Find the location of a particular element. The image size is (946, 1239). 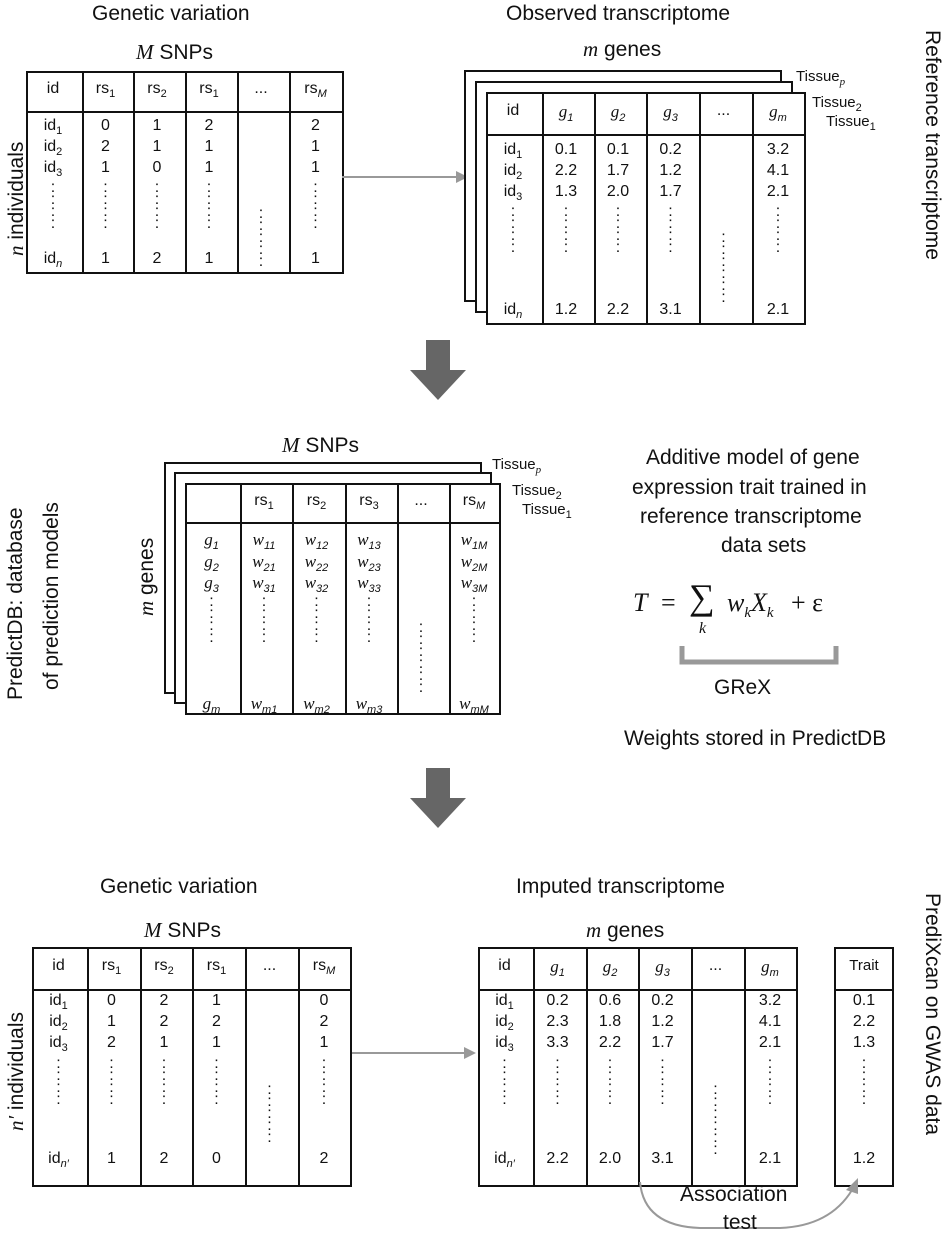

bot-expr-cell-0-0: id1 is located at coordinates (504, 1002).